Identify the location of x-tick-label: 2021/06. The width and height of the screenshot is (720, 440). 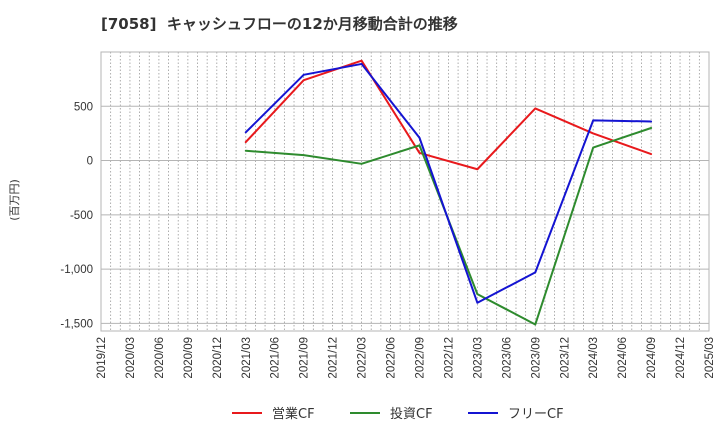
(276, 358).